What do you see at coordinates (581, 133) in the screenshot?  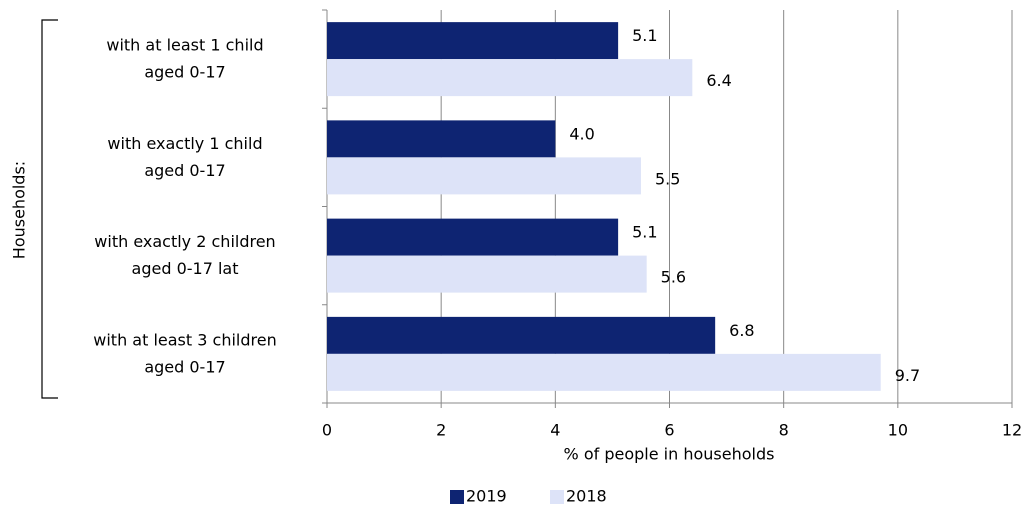 I see `value-label: 4.0` at bounding box center [581, 133].